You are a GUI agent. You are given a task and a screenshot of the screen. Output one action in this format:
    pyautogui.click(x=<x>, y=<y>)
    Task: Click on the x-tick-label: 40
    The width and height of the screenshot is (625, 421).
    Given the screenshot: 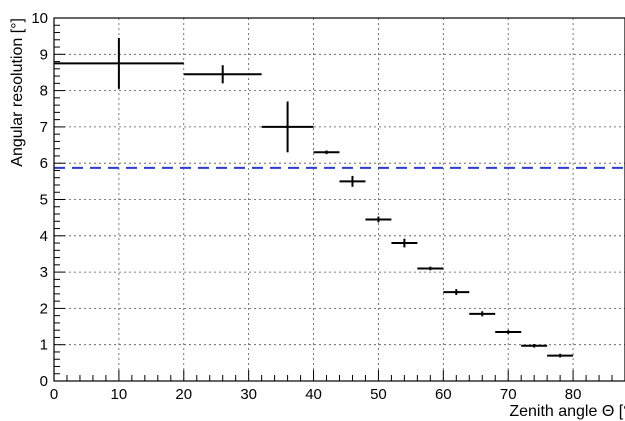 What is the action you would take?
    pyautogui.click(x=313, y=394)
    